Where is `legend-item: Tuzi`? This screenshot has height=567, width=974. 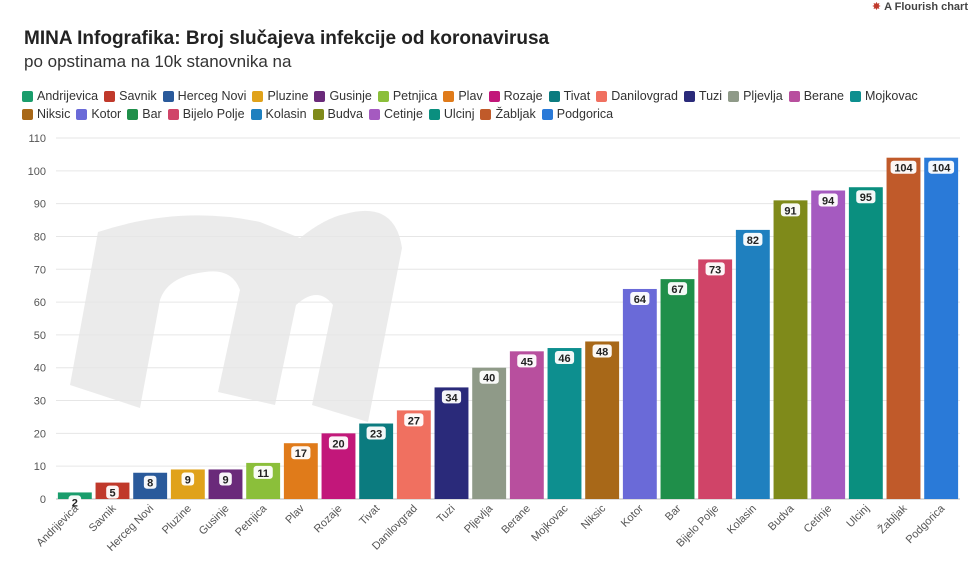 legend-item: Tuzi is located at coordinates (703, 96).